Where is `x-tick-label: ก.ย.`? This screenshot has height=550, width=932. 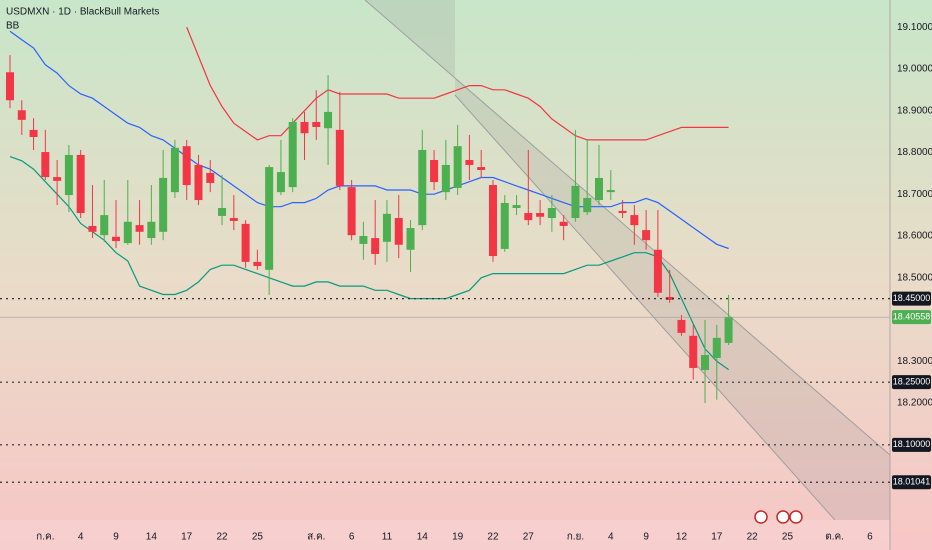 x-tick-label: ก.ย. is located at coordinates (575, 537).